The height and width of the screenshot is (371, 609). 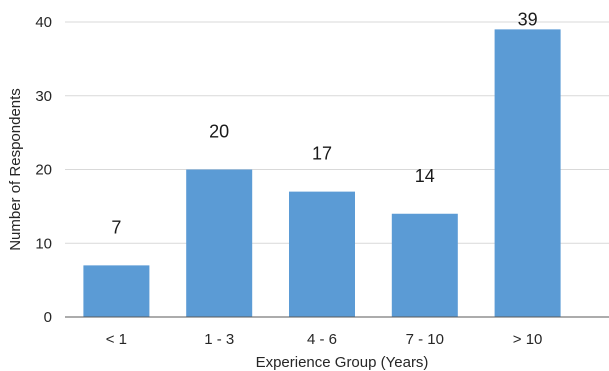 What do you see at coordinates (528, 339) in the screenshot?
I see `x-tick-label: > 10` at bounding box center [528, 339].